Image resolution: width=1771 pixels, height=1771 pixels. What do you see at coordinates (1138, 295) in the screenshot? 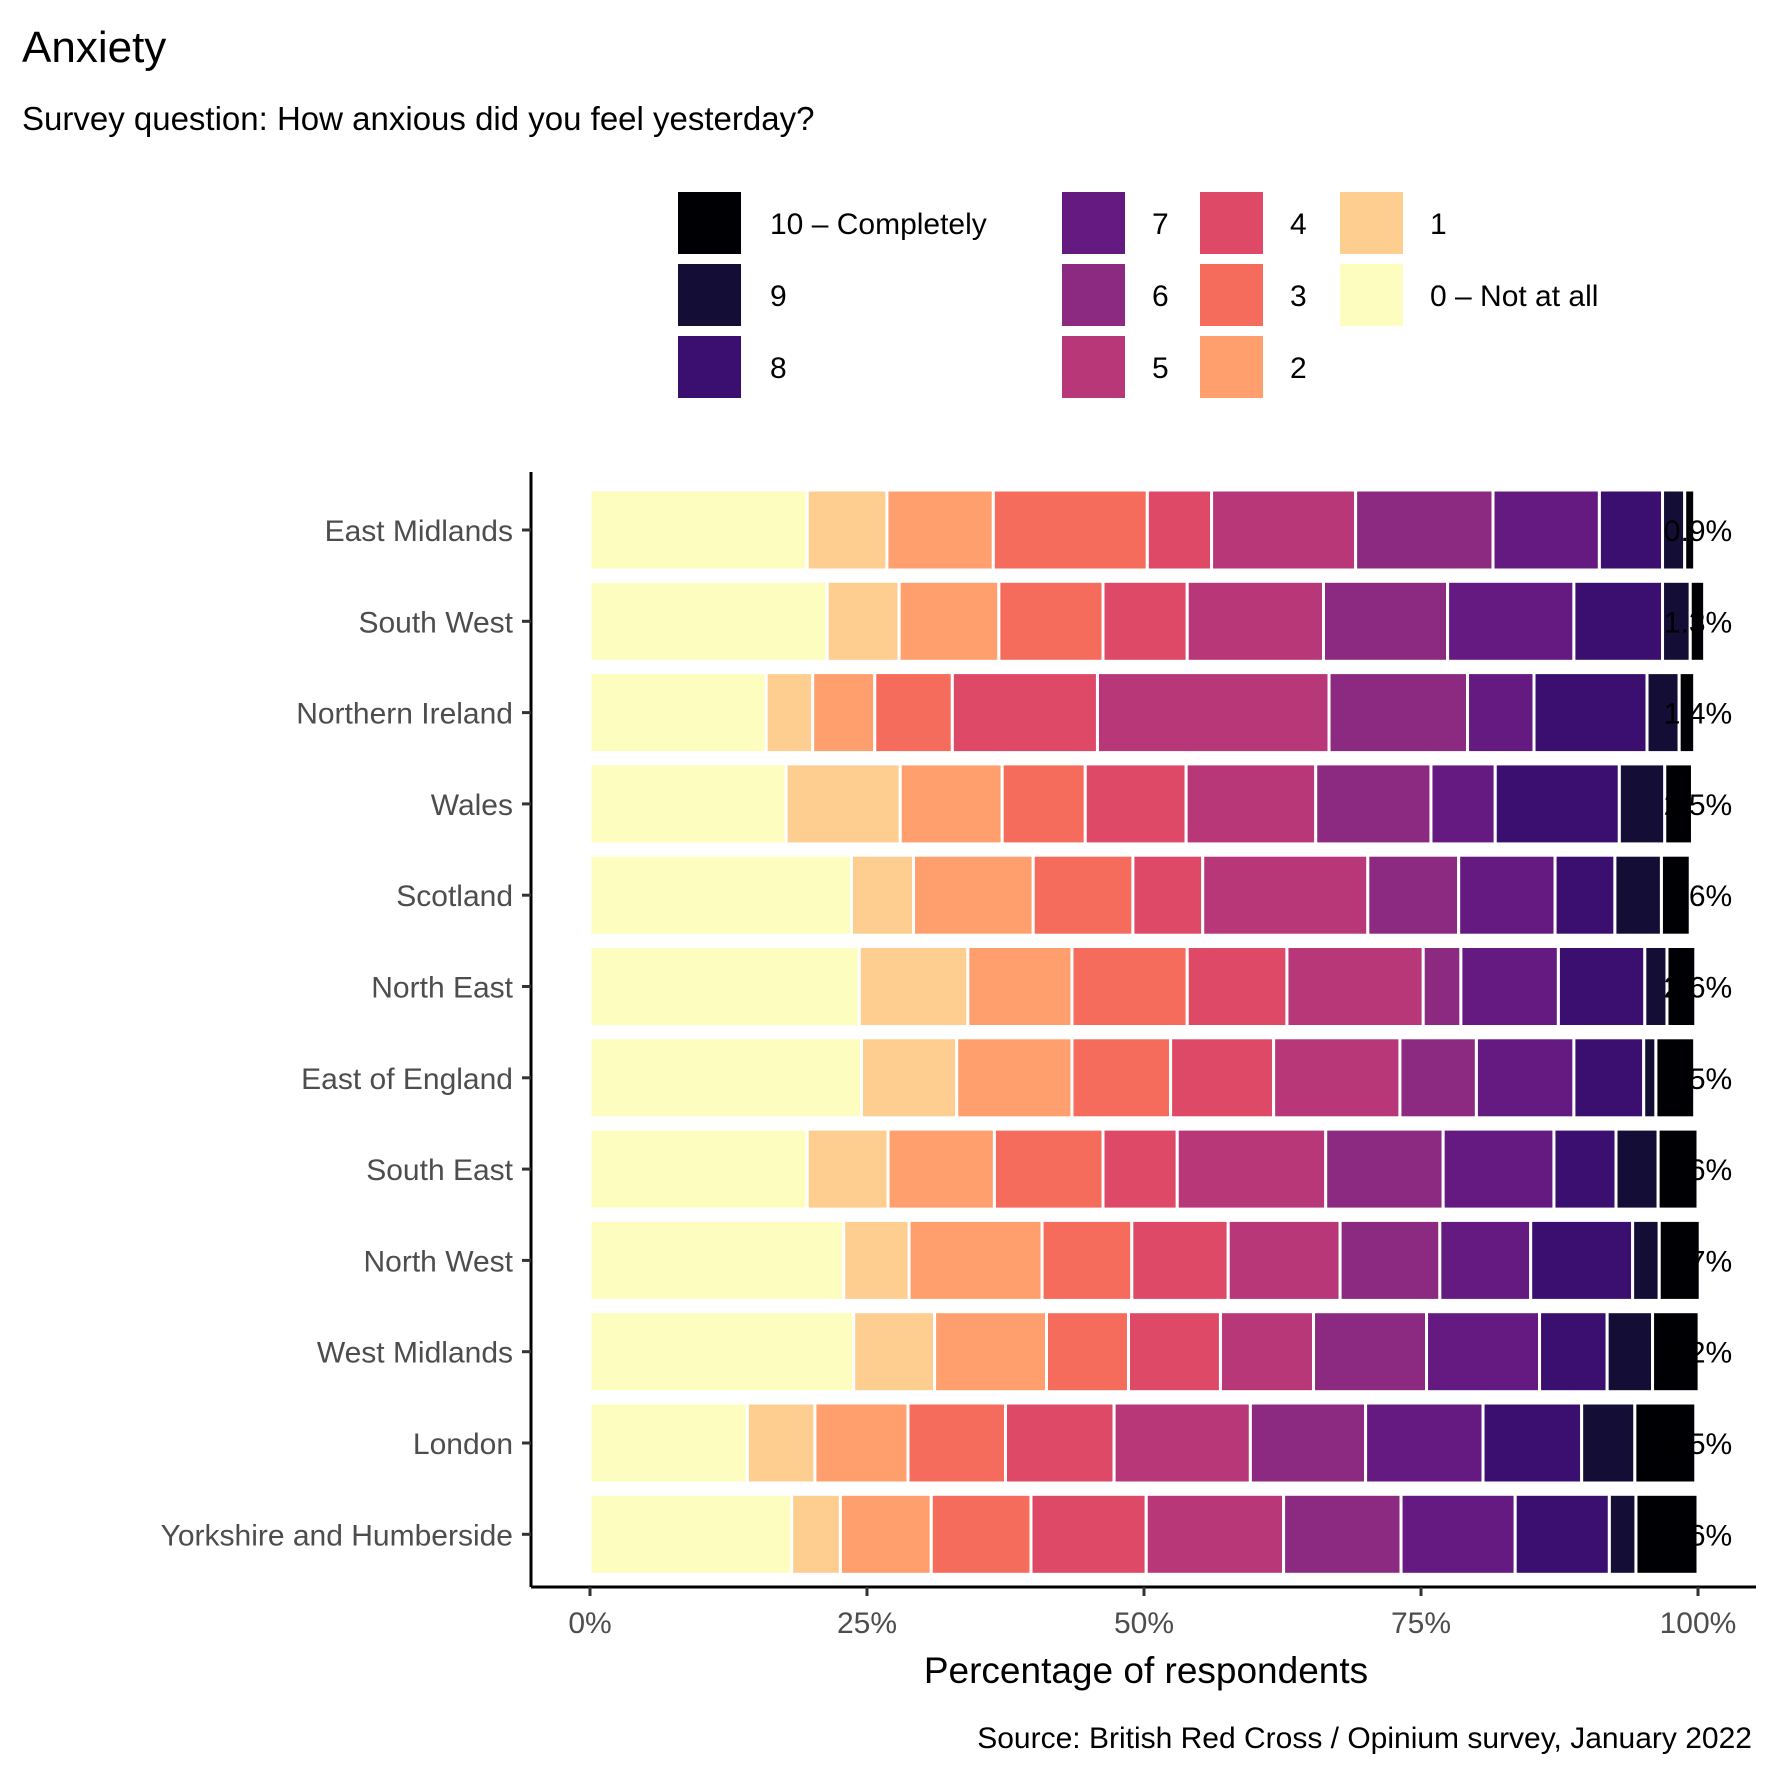
I see `legend: 10 – Completely 9 8 7 6 5 4 3 2 1 0 – Not at all` at bounding box center [1138, 295].